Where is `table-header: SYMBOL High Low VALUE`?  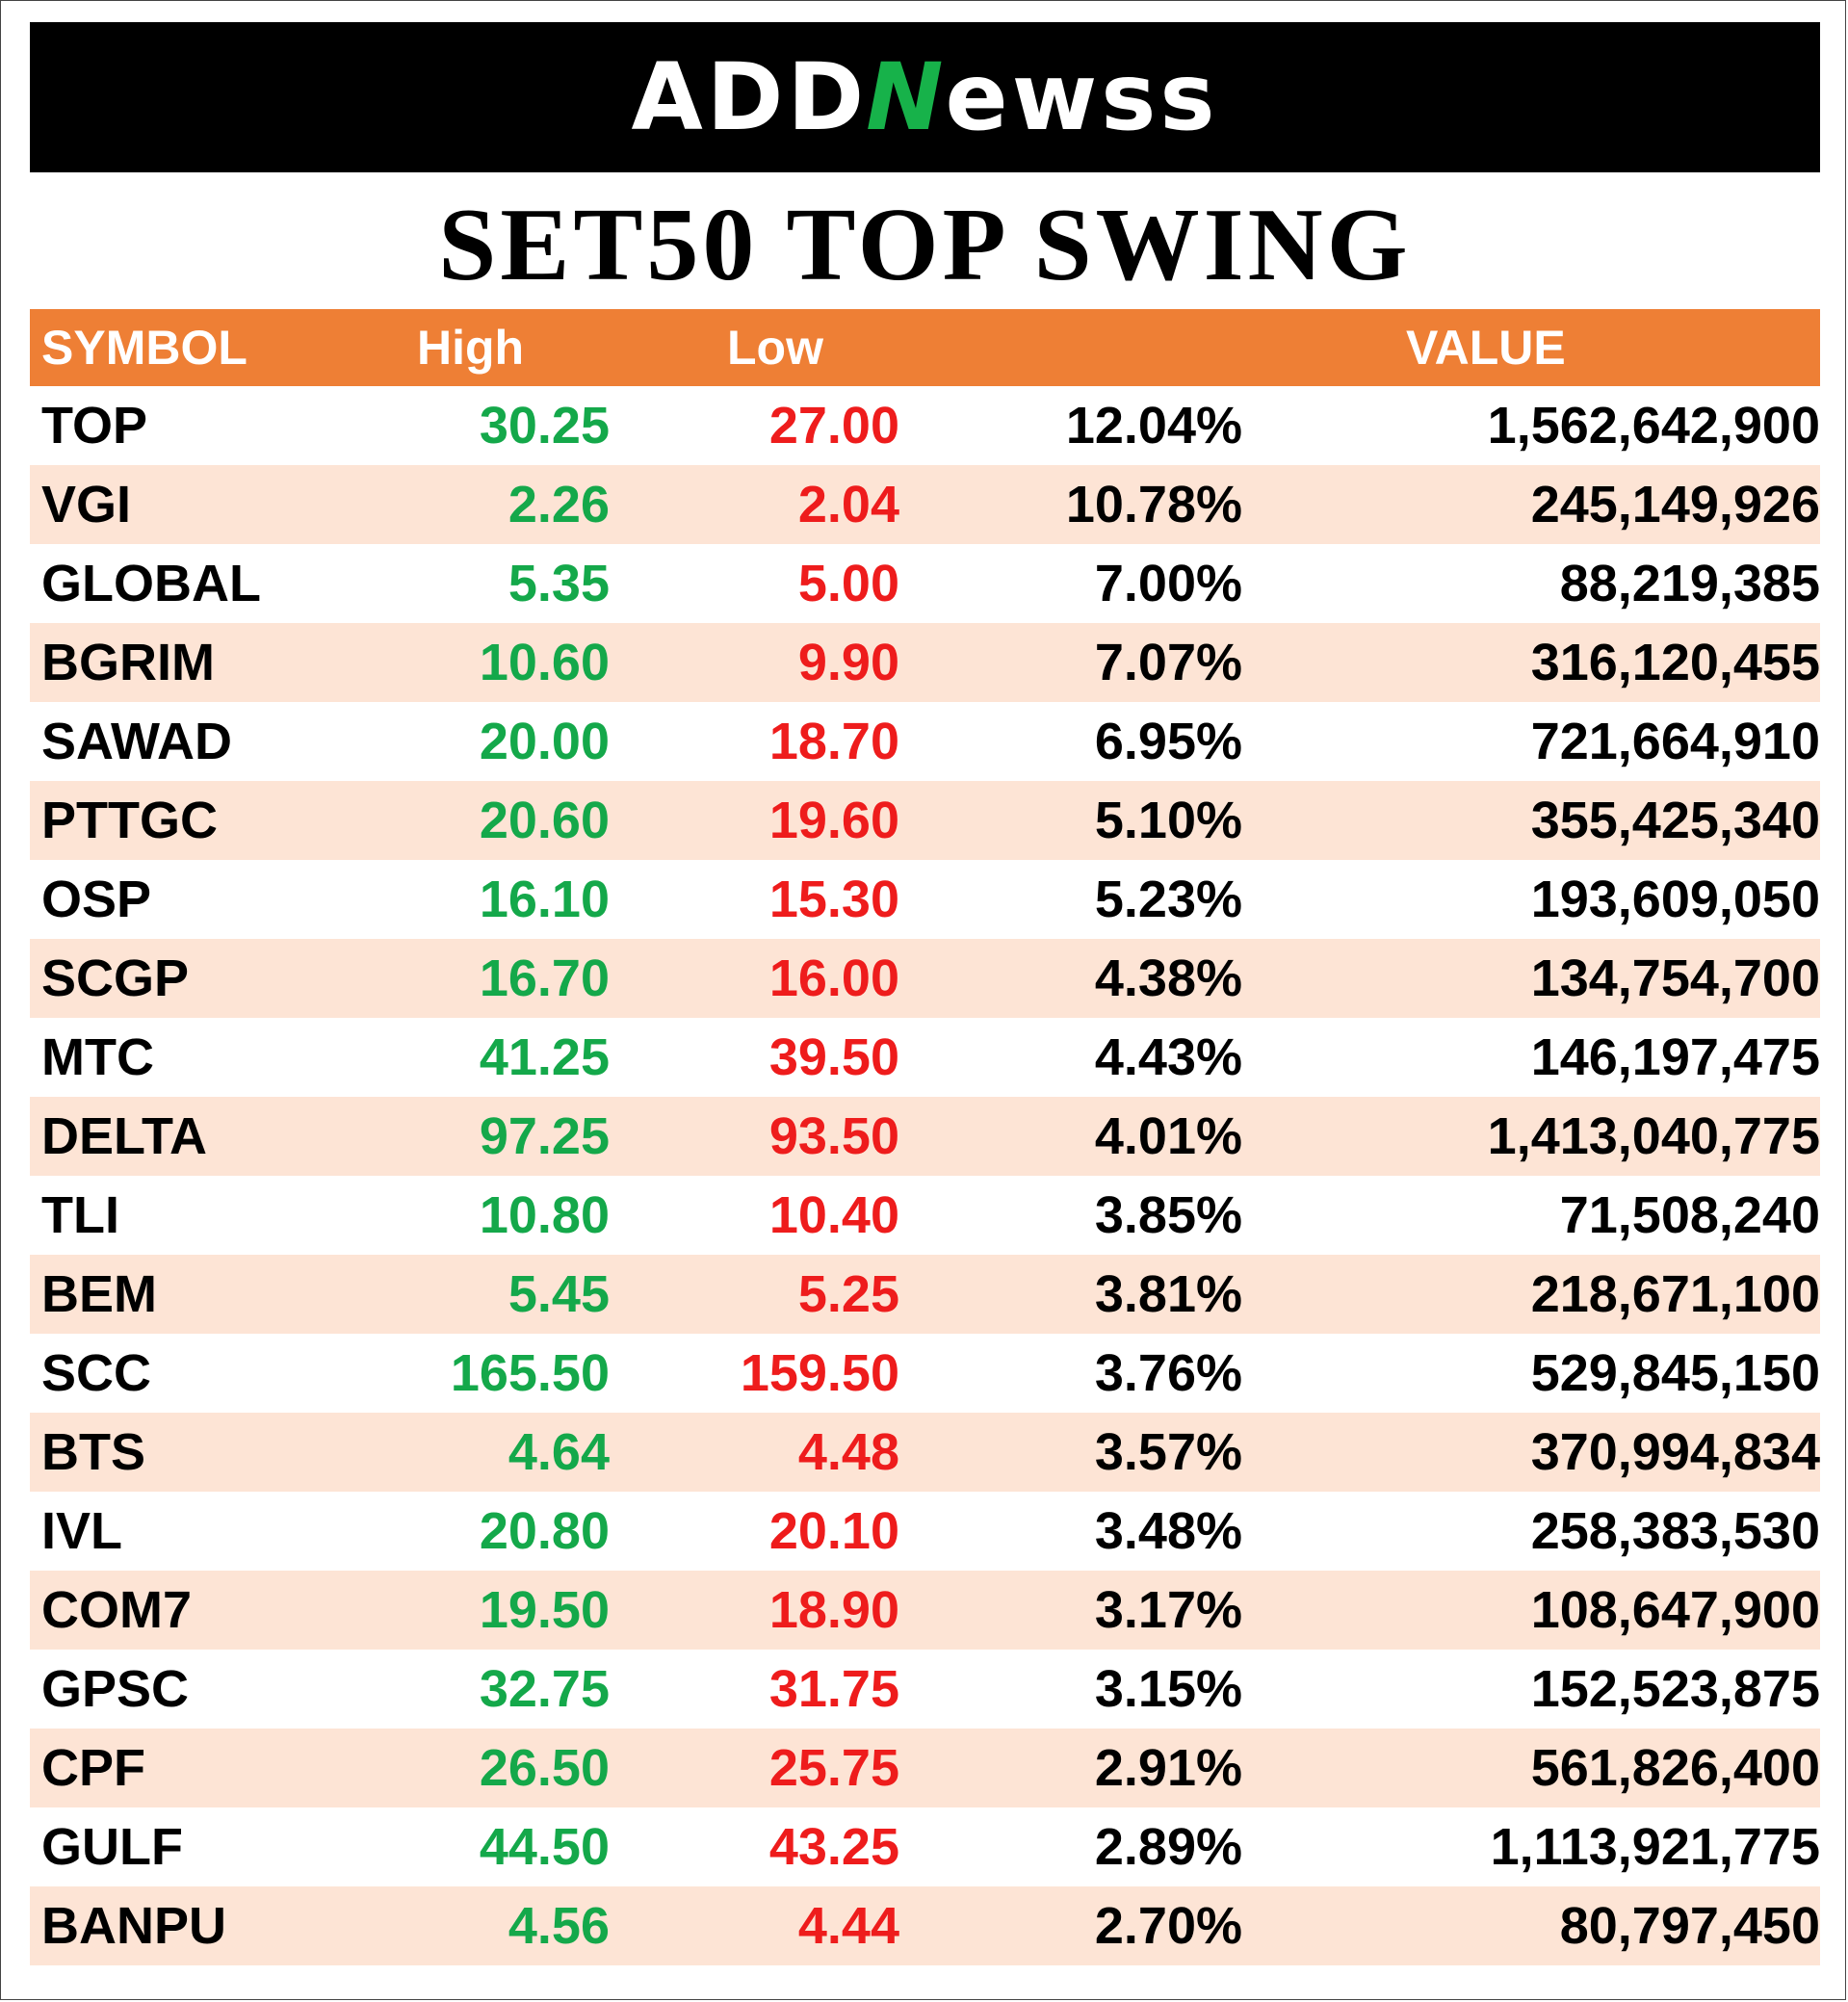
table-header: SYMBOL High Low VALUE is located at coordinates (925, 347).